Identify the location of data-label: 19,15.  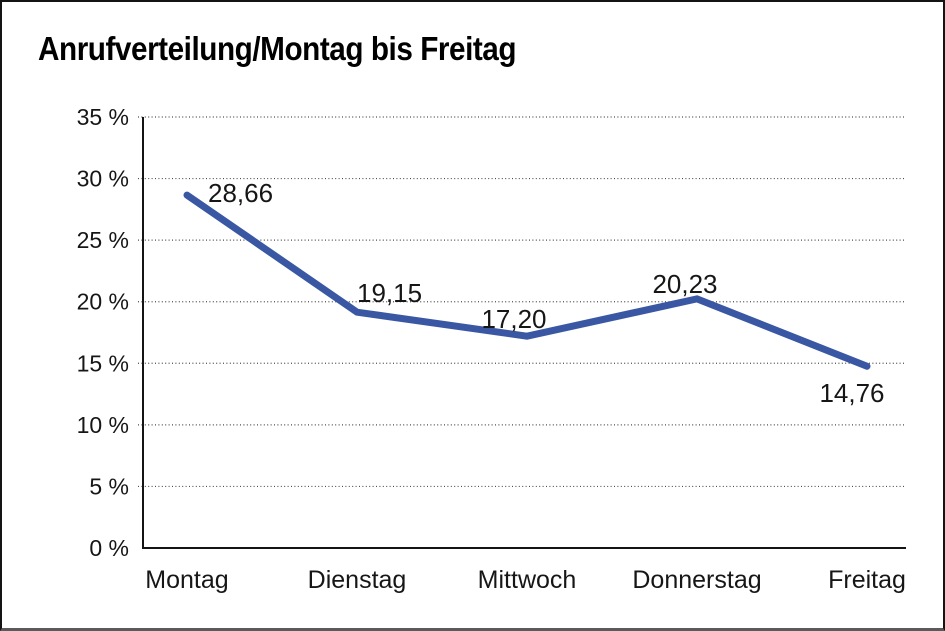
(389, 293).